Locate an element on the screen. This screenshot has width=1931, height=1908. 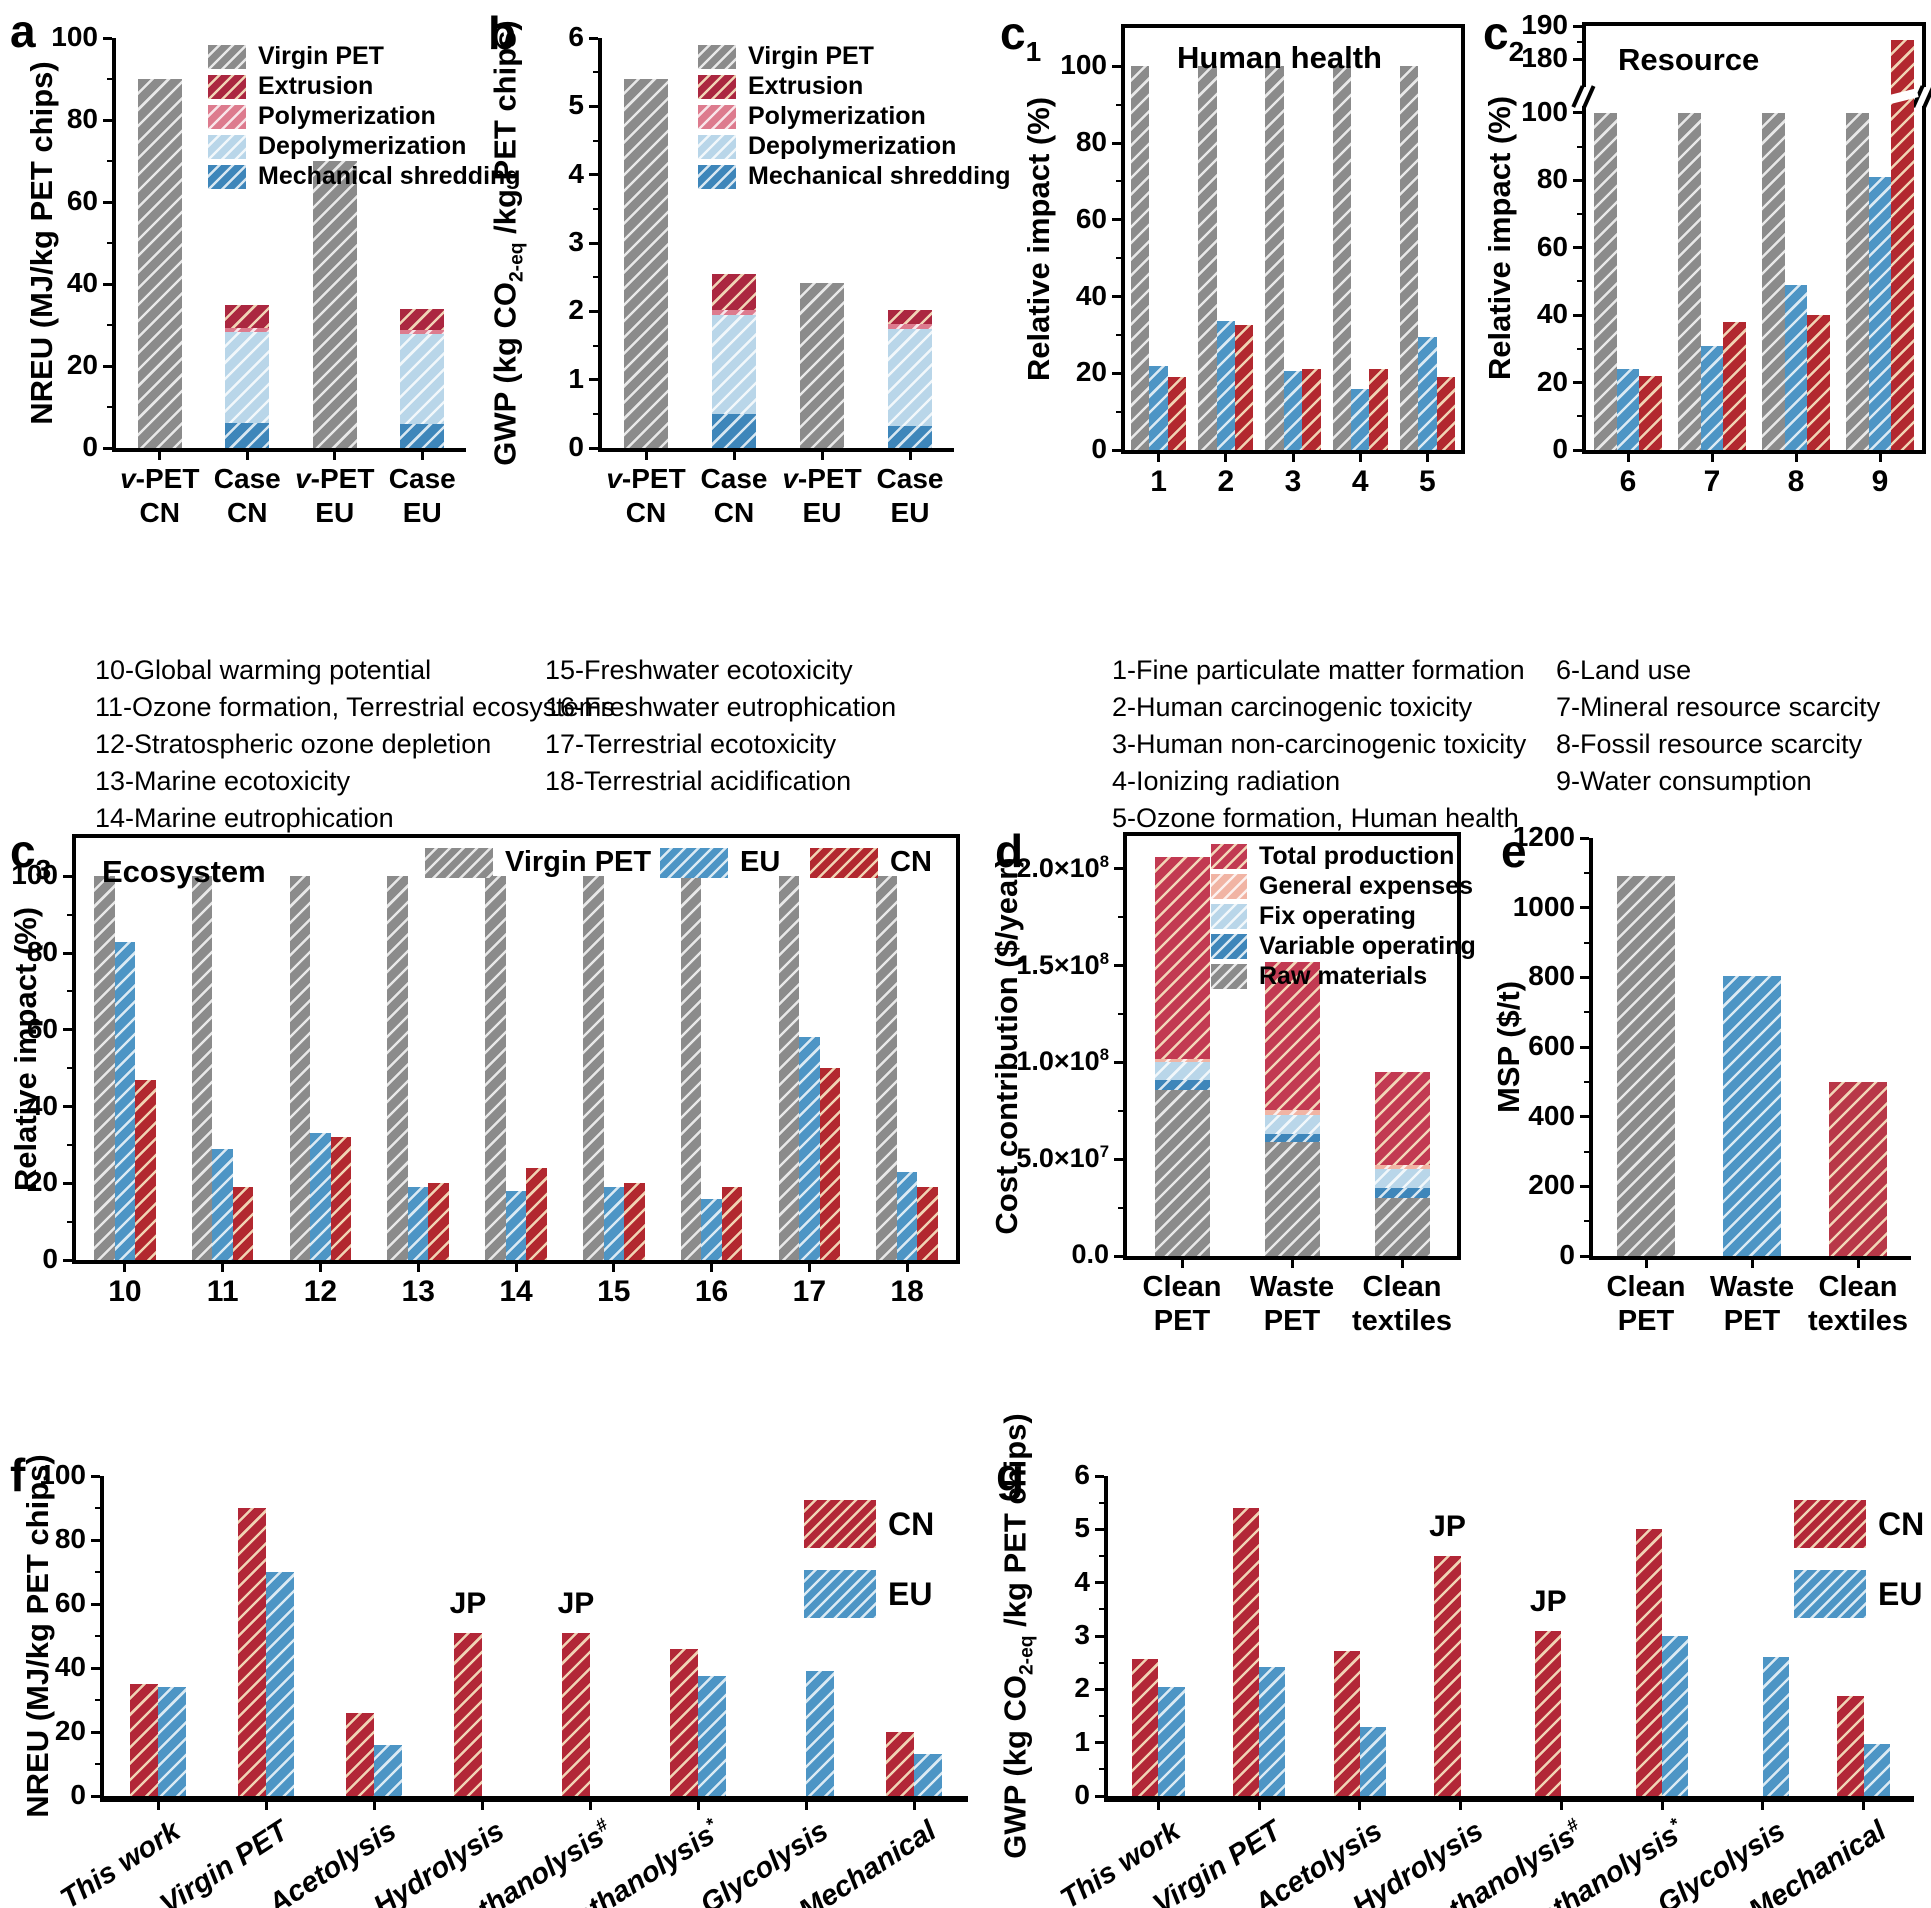
y-tick-label: 2.0×10⁸ is located at coordinates (1062, 867).